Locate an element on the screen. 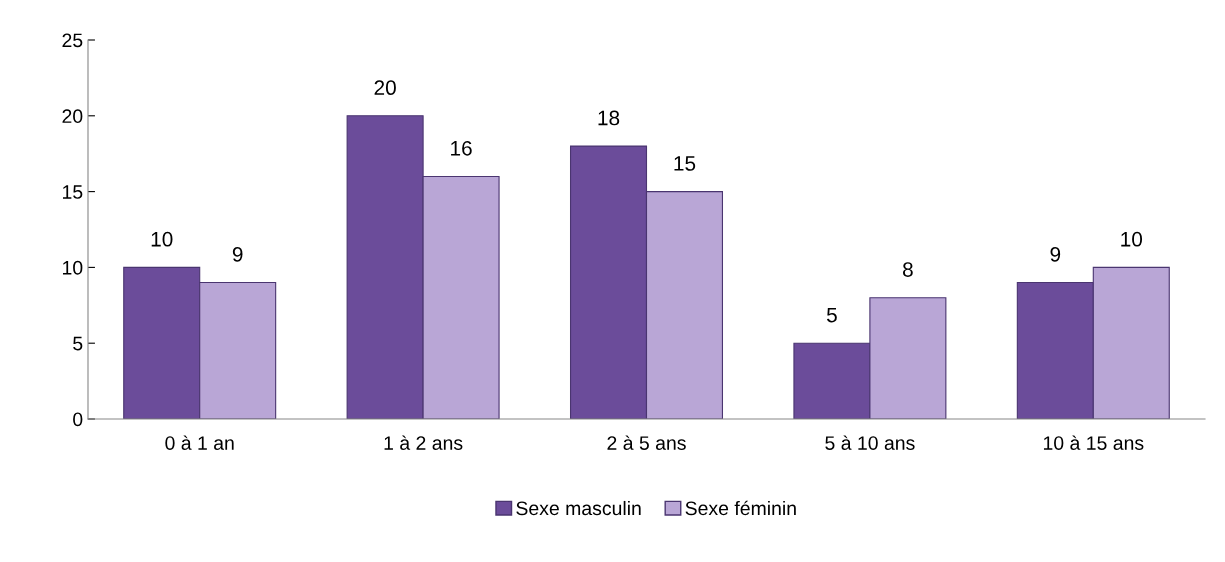 This screenshot has width=1225, height=562. data-label: 15 is located at coordinates (685, 163).